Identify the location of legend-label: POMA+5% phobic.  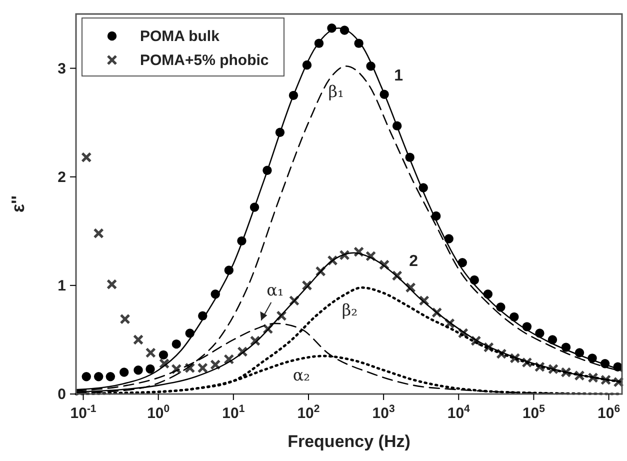
(204, 60).